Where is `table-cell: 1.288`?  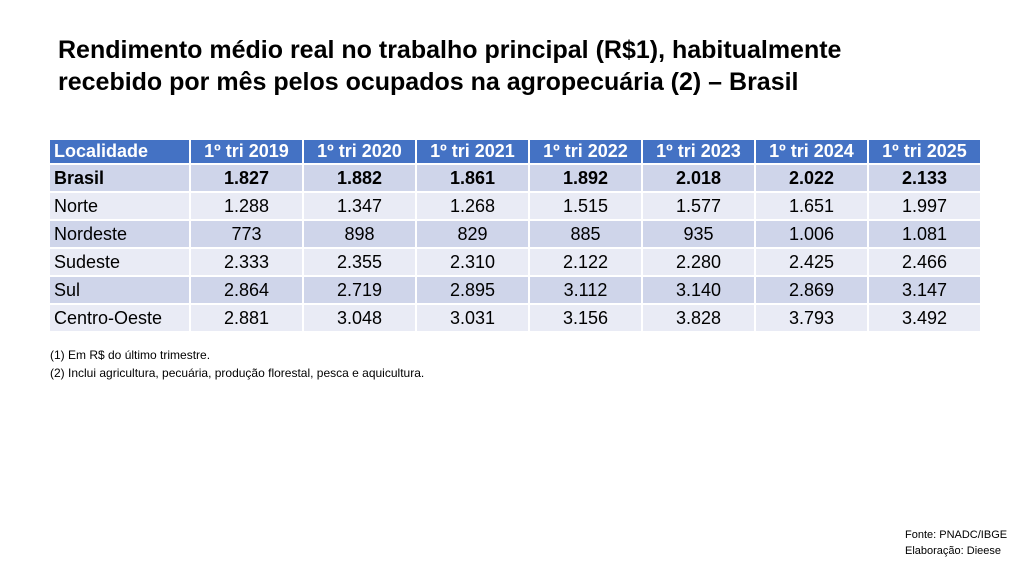 table-cell: 1.288 is located at coordinates (246, 206).